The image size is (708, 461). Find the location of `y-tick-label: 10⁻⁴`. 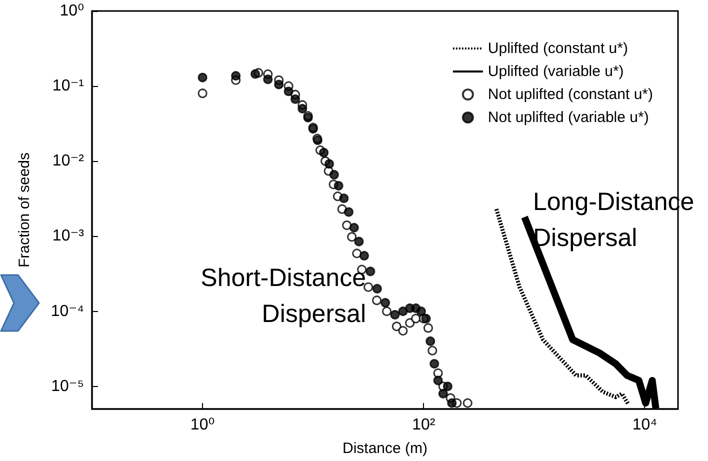

y-tick-label: 10⁻⁴ is located at coordinates (67, 311).